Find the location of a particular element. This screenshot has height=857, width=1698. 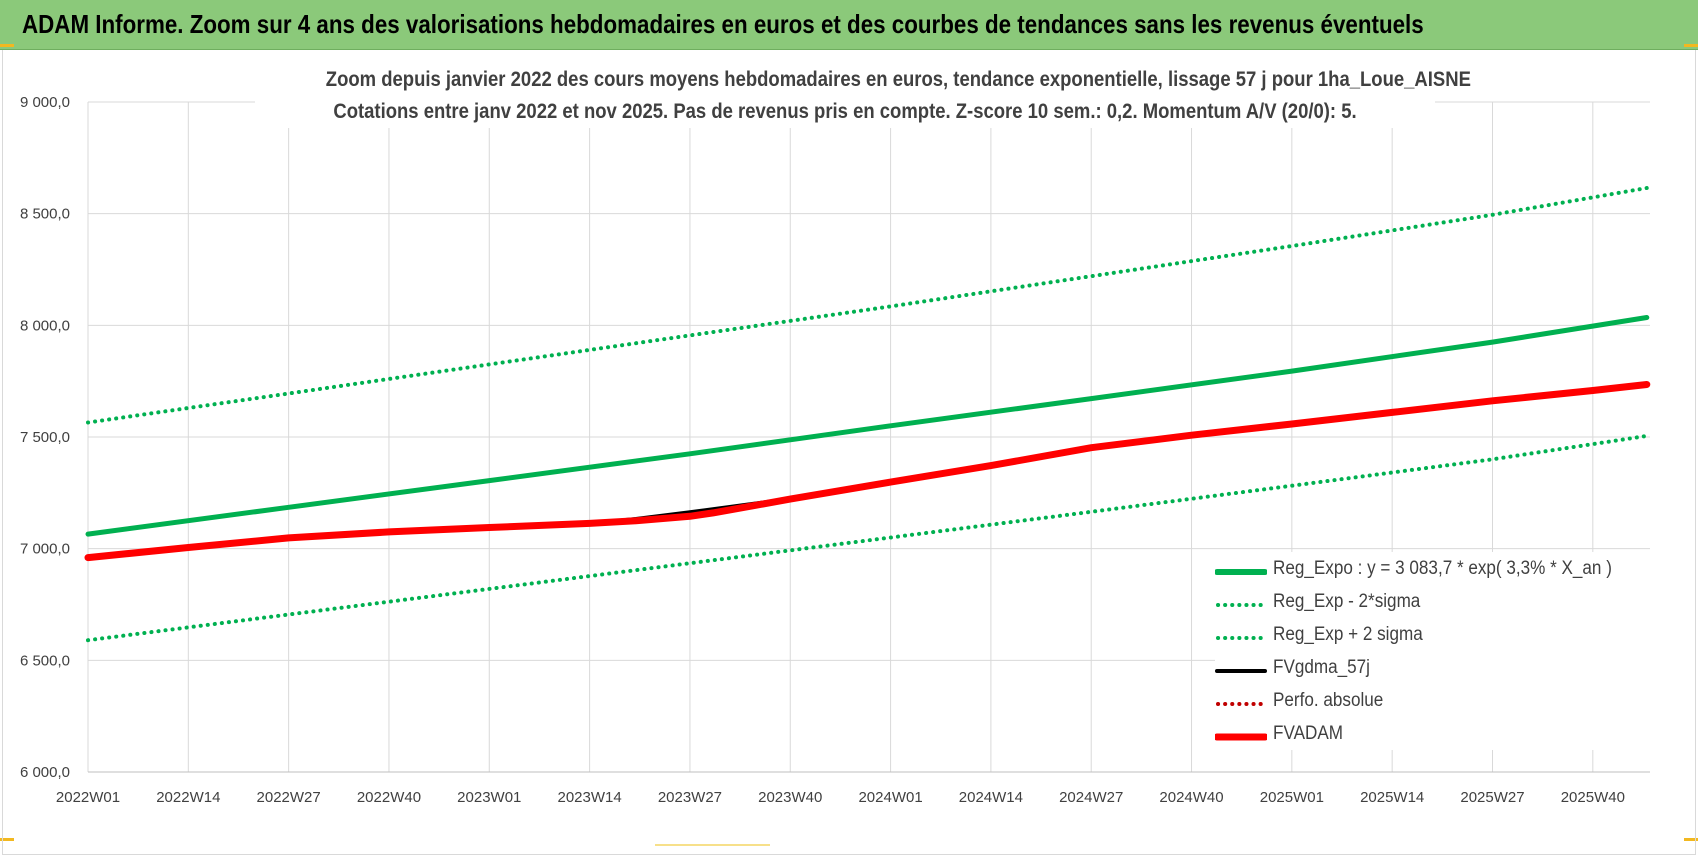

y-tick-label: 9 000,0 is located at coordinates (45, 102).